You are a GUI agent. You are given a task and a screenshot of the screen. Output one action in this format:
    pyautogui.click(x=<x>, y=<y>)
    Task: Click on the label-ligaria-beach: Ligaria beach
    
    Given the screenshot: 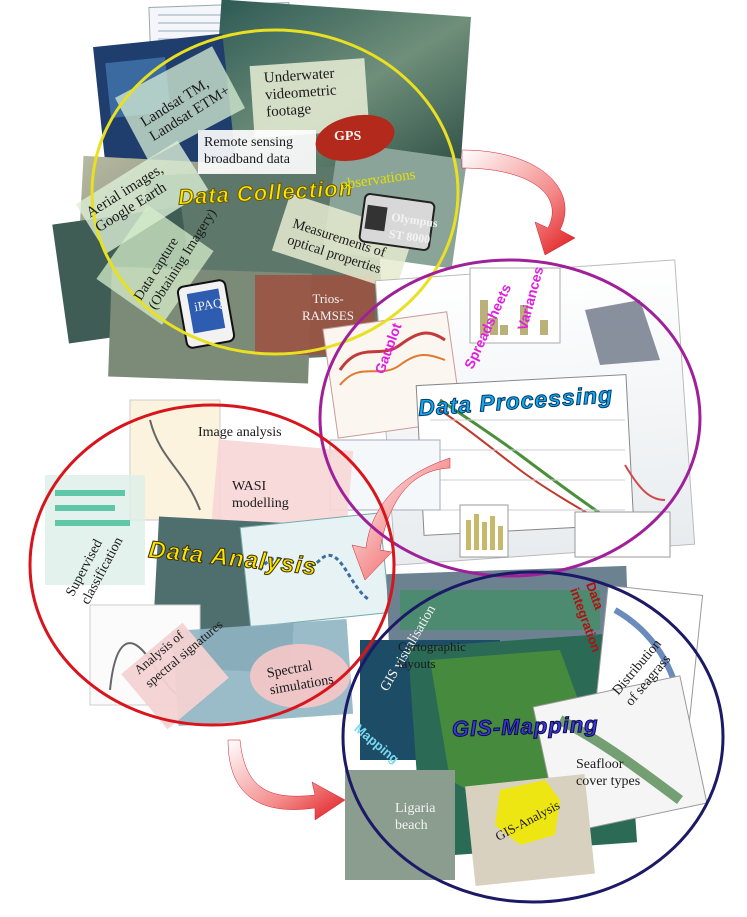 What is the action you would take?
    pyautogui.click(x=415, y=817)
    